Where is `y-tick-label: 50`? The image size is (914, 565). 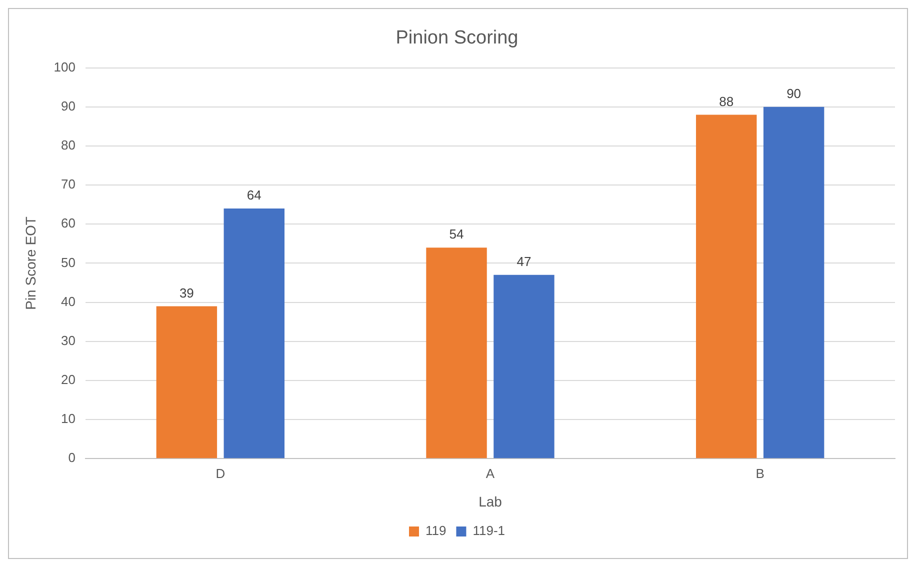 y-tick-label: 50 is located at coordinates (68, 262).